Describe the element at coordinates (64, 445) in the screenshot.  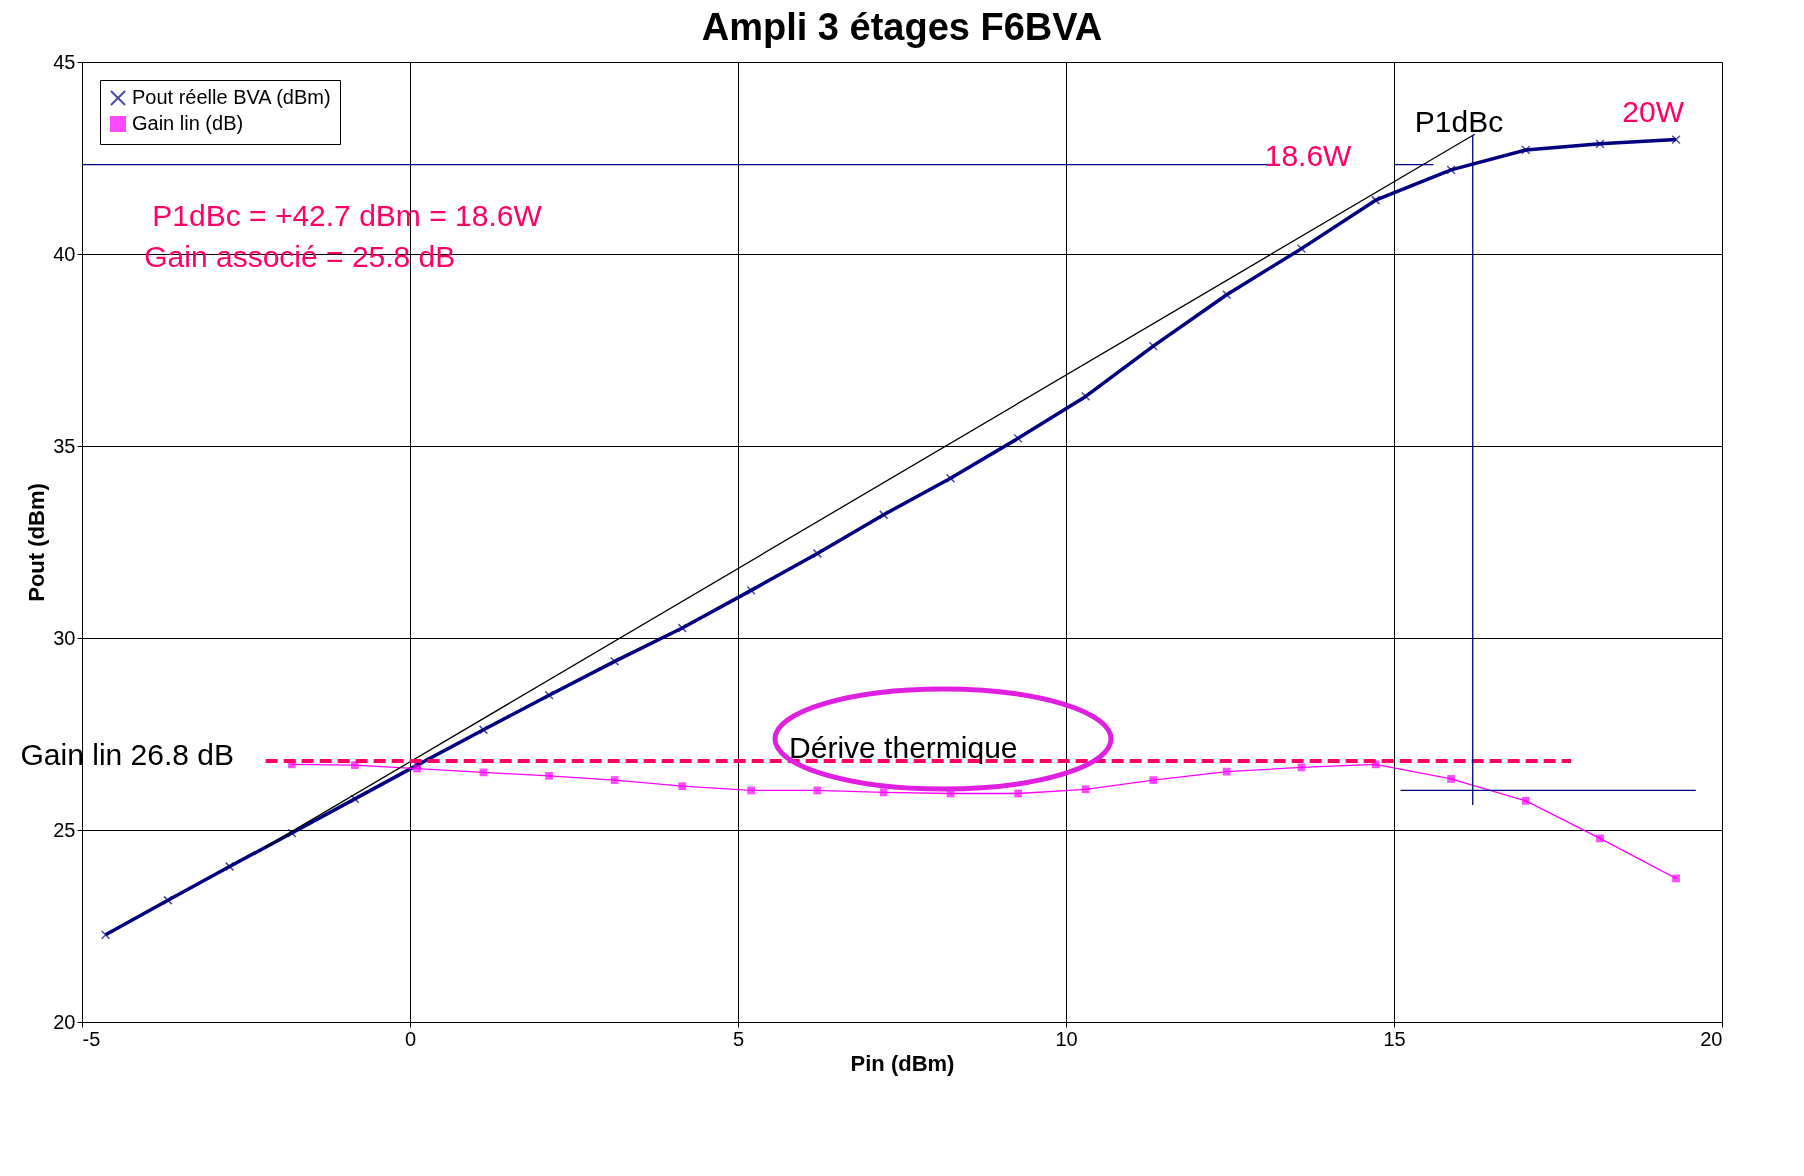
I see `y-tick-label: 35` at that location.